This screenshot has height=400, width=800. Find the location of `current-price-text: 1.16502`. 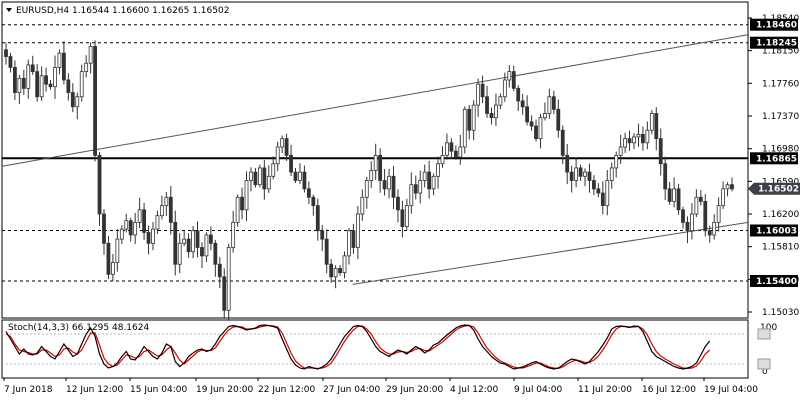

current-price-text: 1.16502 is located at coordinates (778, 190).